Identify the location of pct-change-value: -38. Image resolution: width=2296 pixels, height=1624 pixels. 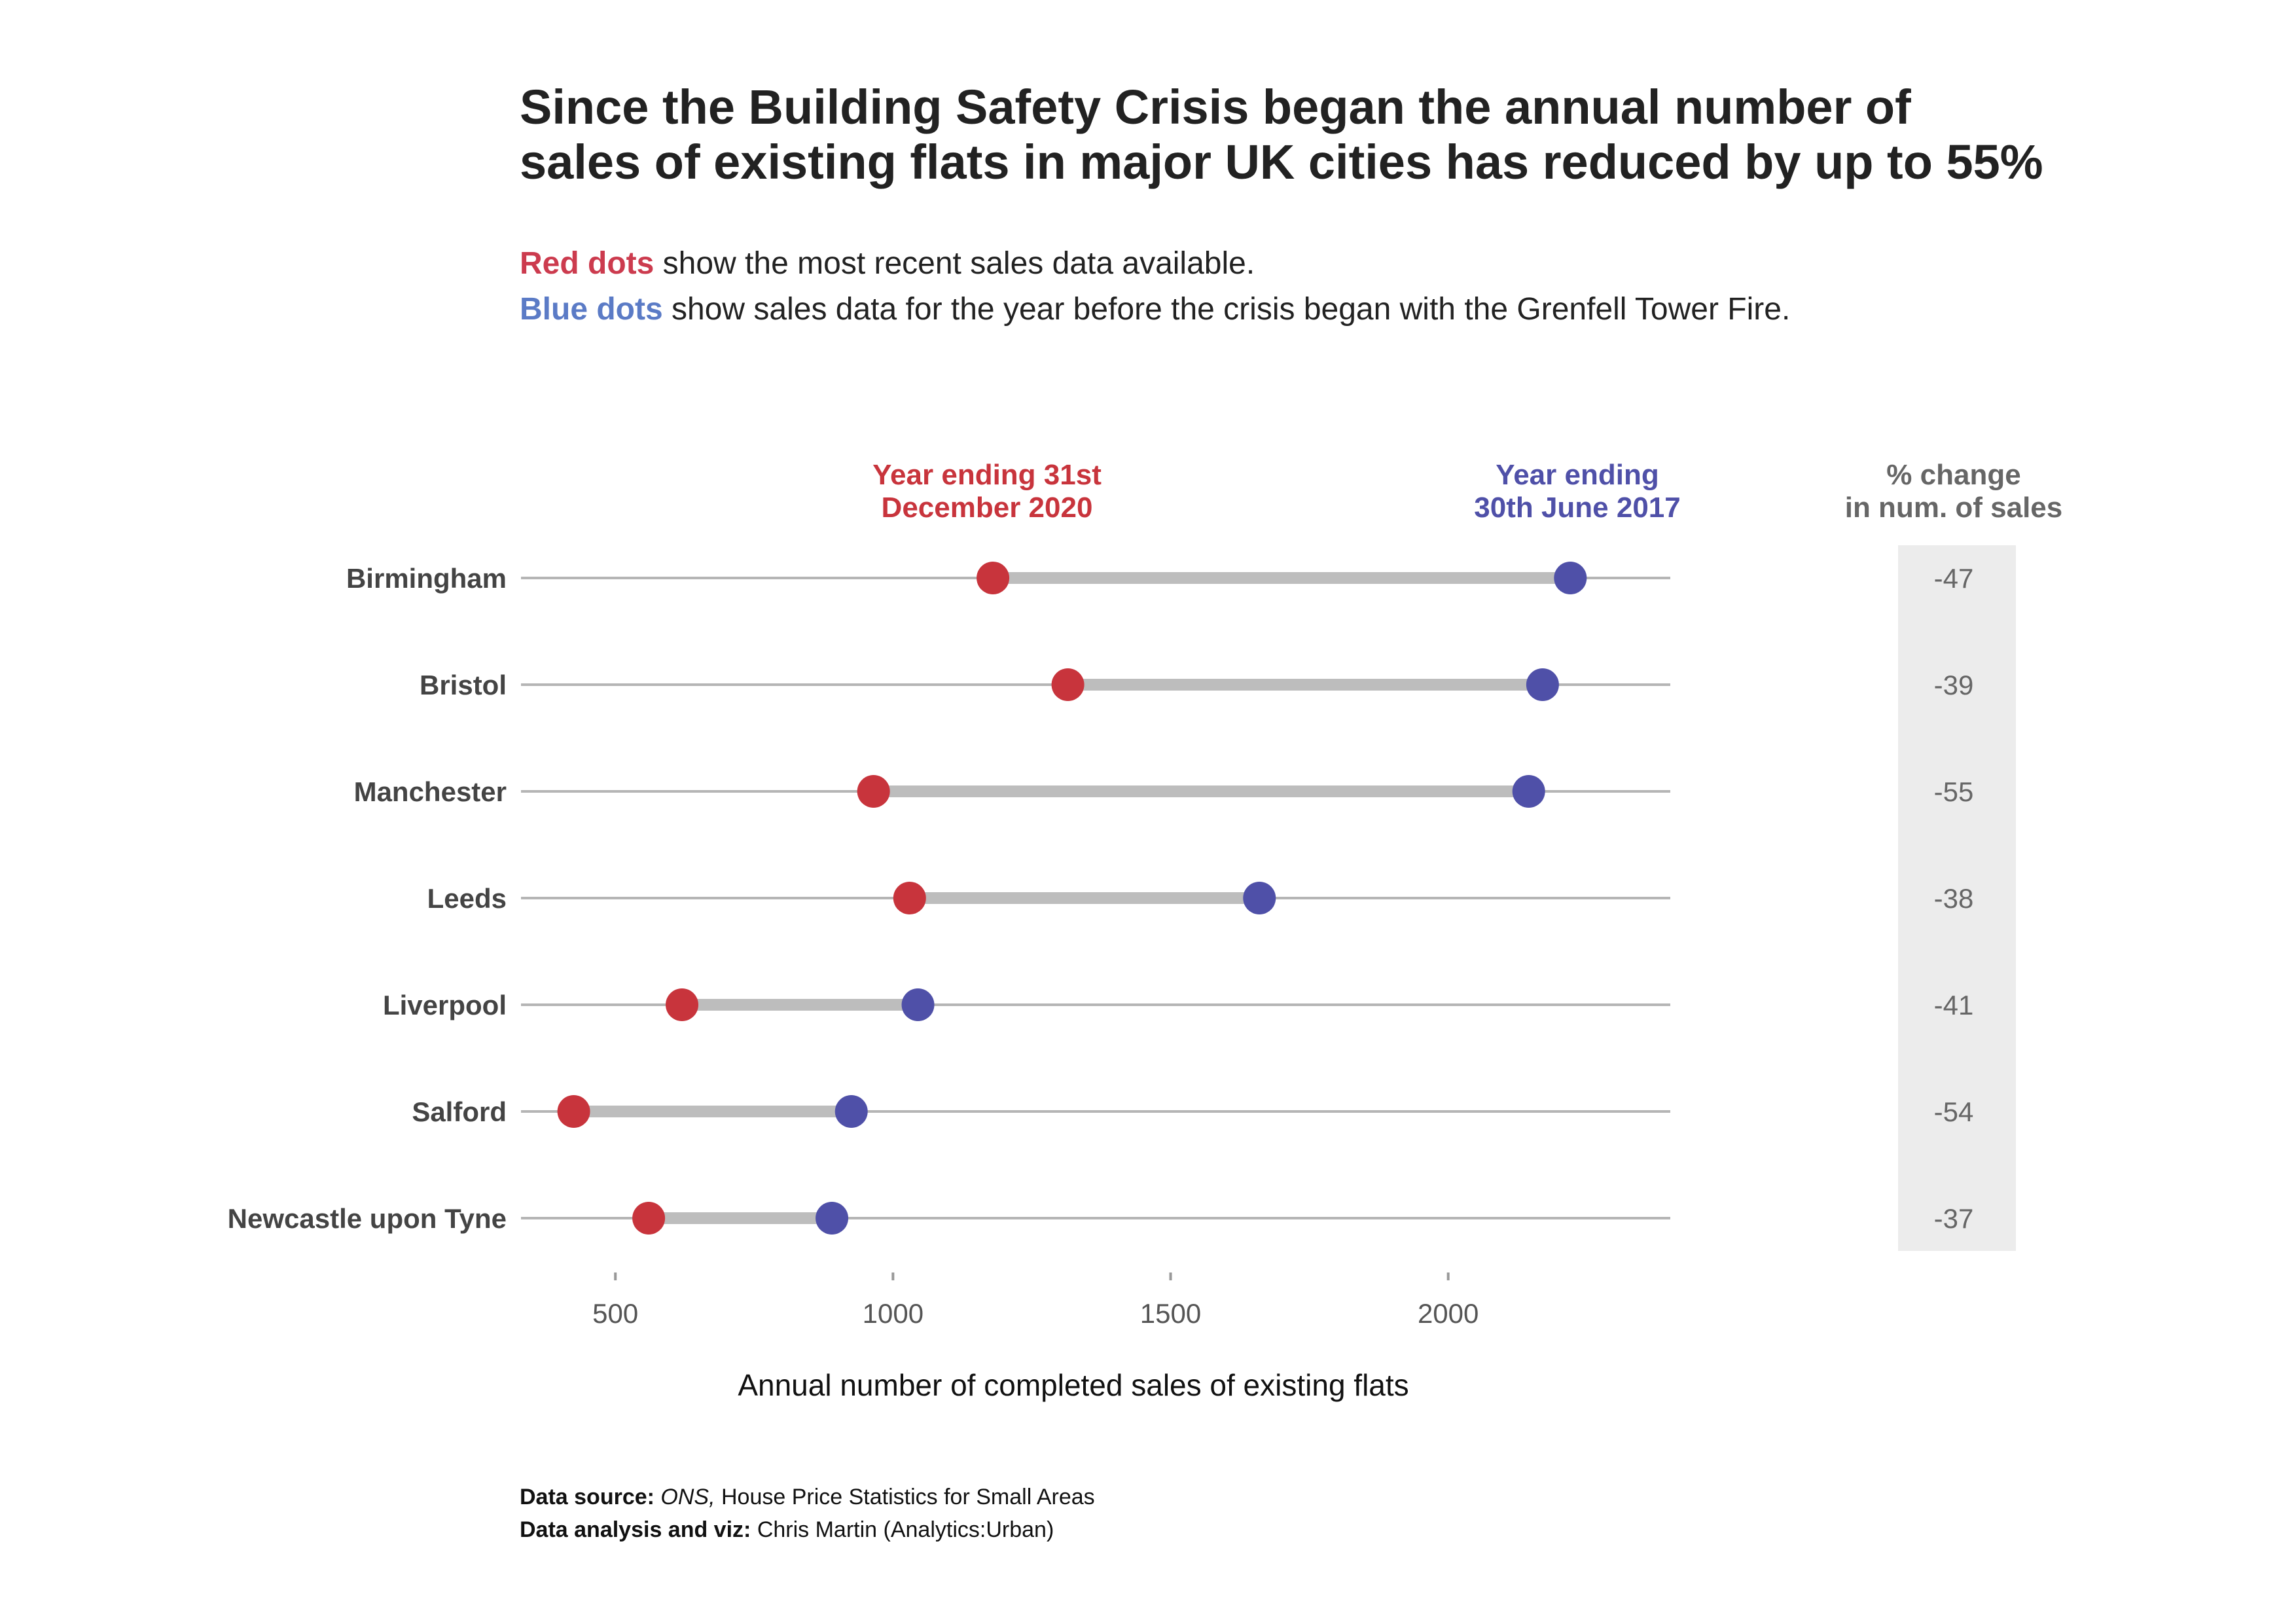
(1954, 898).